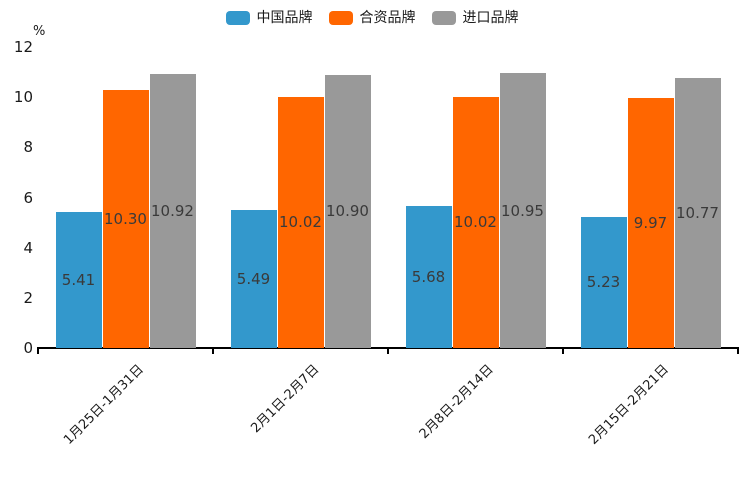  I want to click on y-tick-label: 10, so click(23, 97).